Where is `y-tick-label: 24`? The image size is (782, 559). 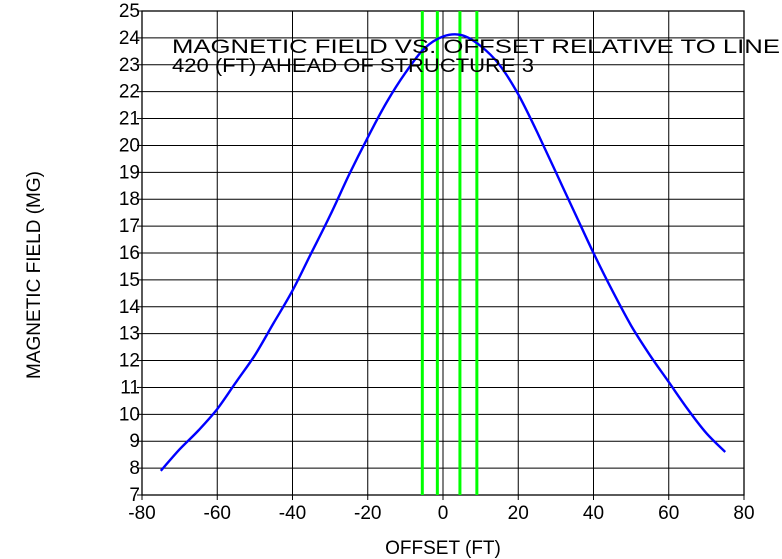 y-tick-label: 24 is located at coordinates (130, 38).